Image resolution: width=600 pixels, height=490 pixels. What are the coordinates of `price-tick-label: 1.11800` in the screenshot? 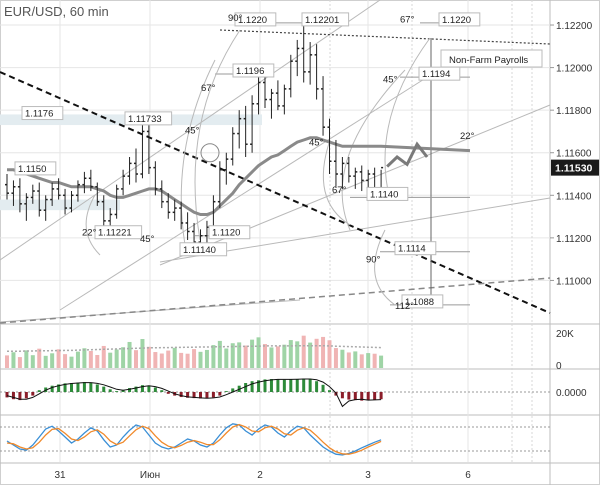 It's located at (574, 111).